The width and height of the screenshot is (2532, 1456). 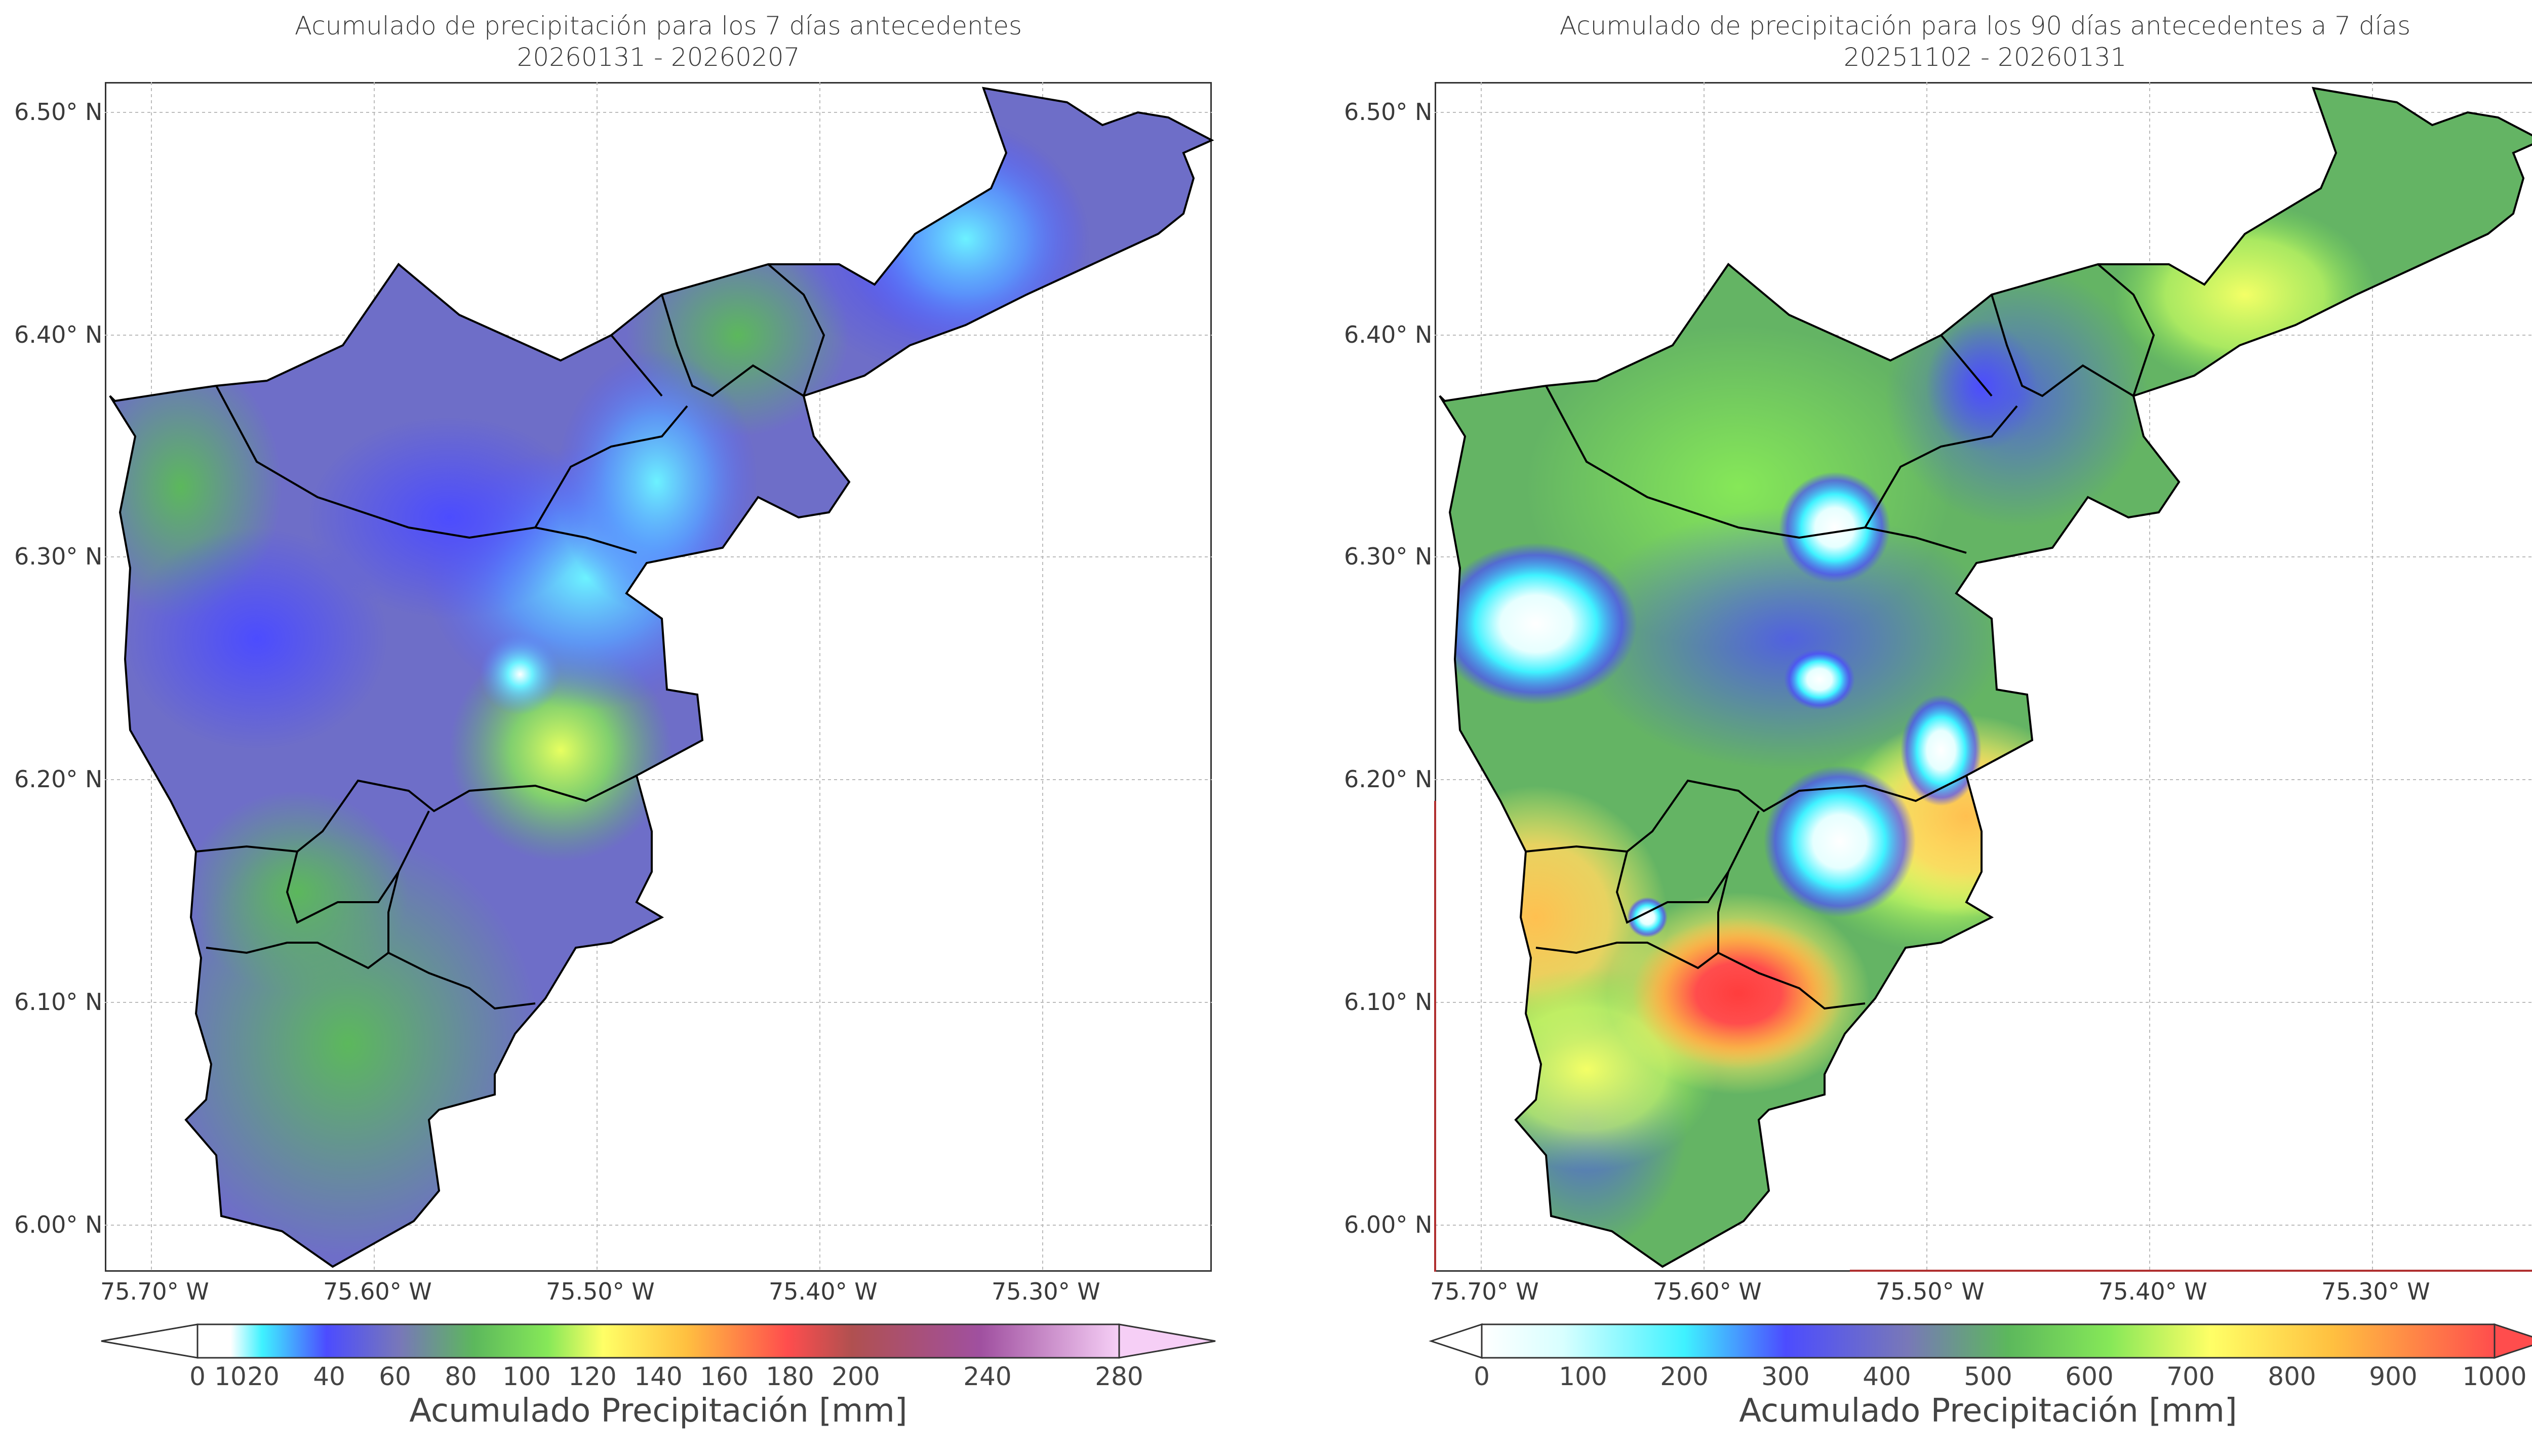 What do you see at coordinates (1988, 1411) in the screenshot?
I see `panel2-colorbar-label: Acumulado Precipitación [mm]` at bounding box center [1988, 1411].